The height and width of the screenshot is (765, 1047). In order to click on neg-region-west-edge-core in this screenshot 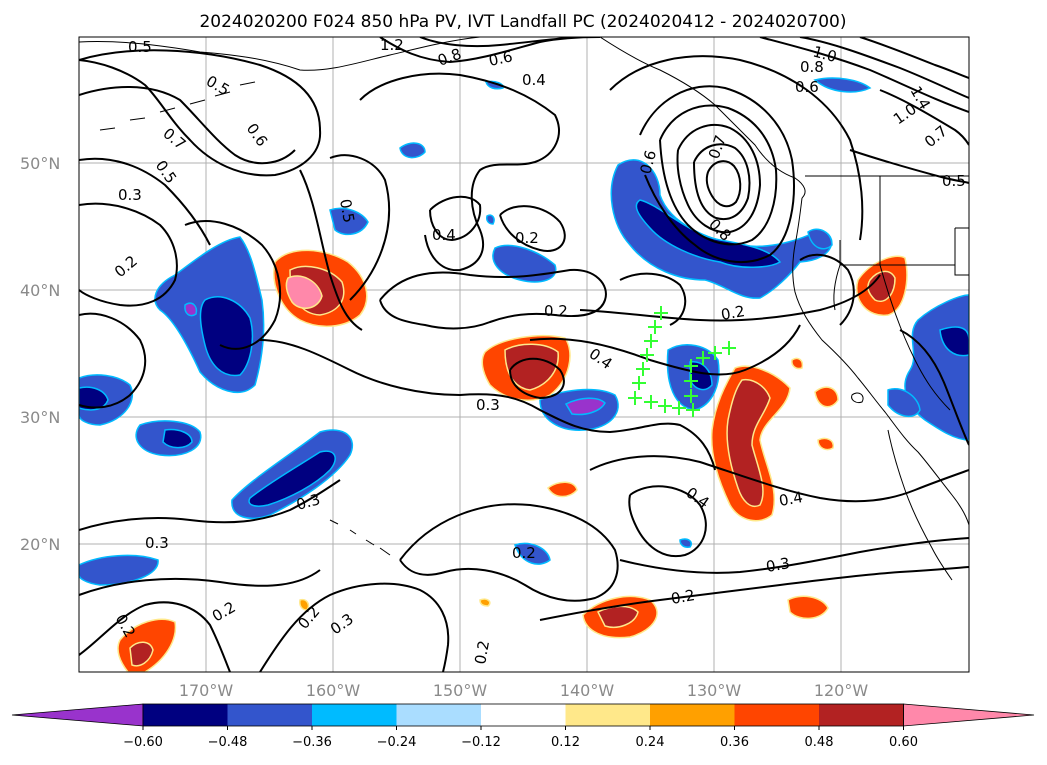, I will do `click(94, 398)`.